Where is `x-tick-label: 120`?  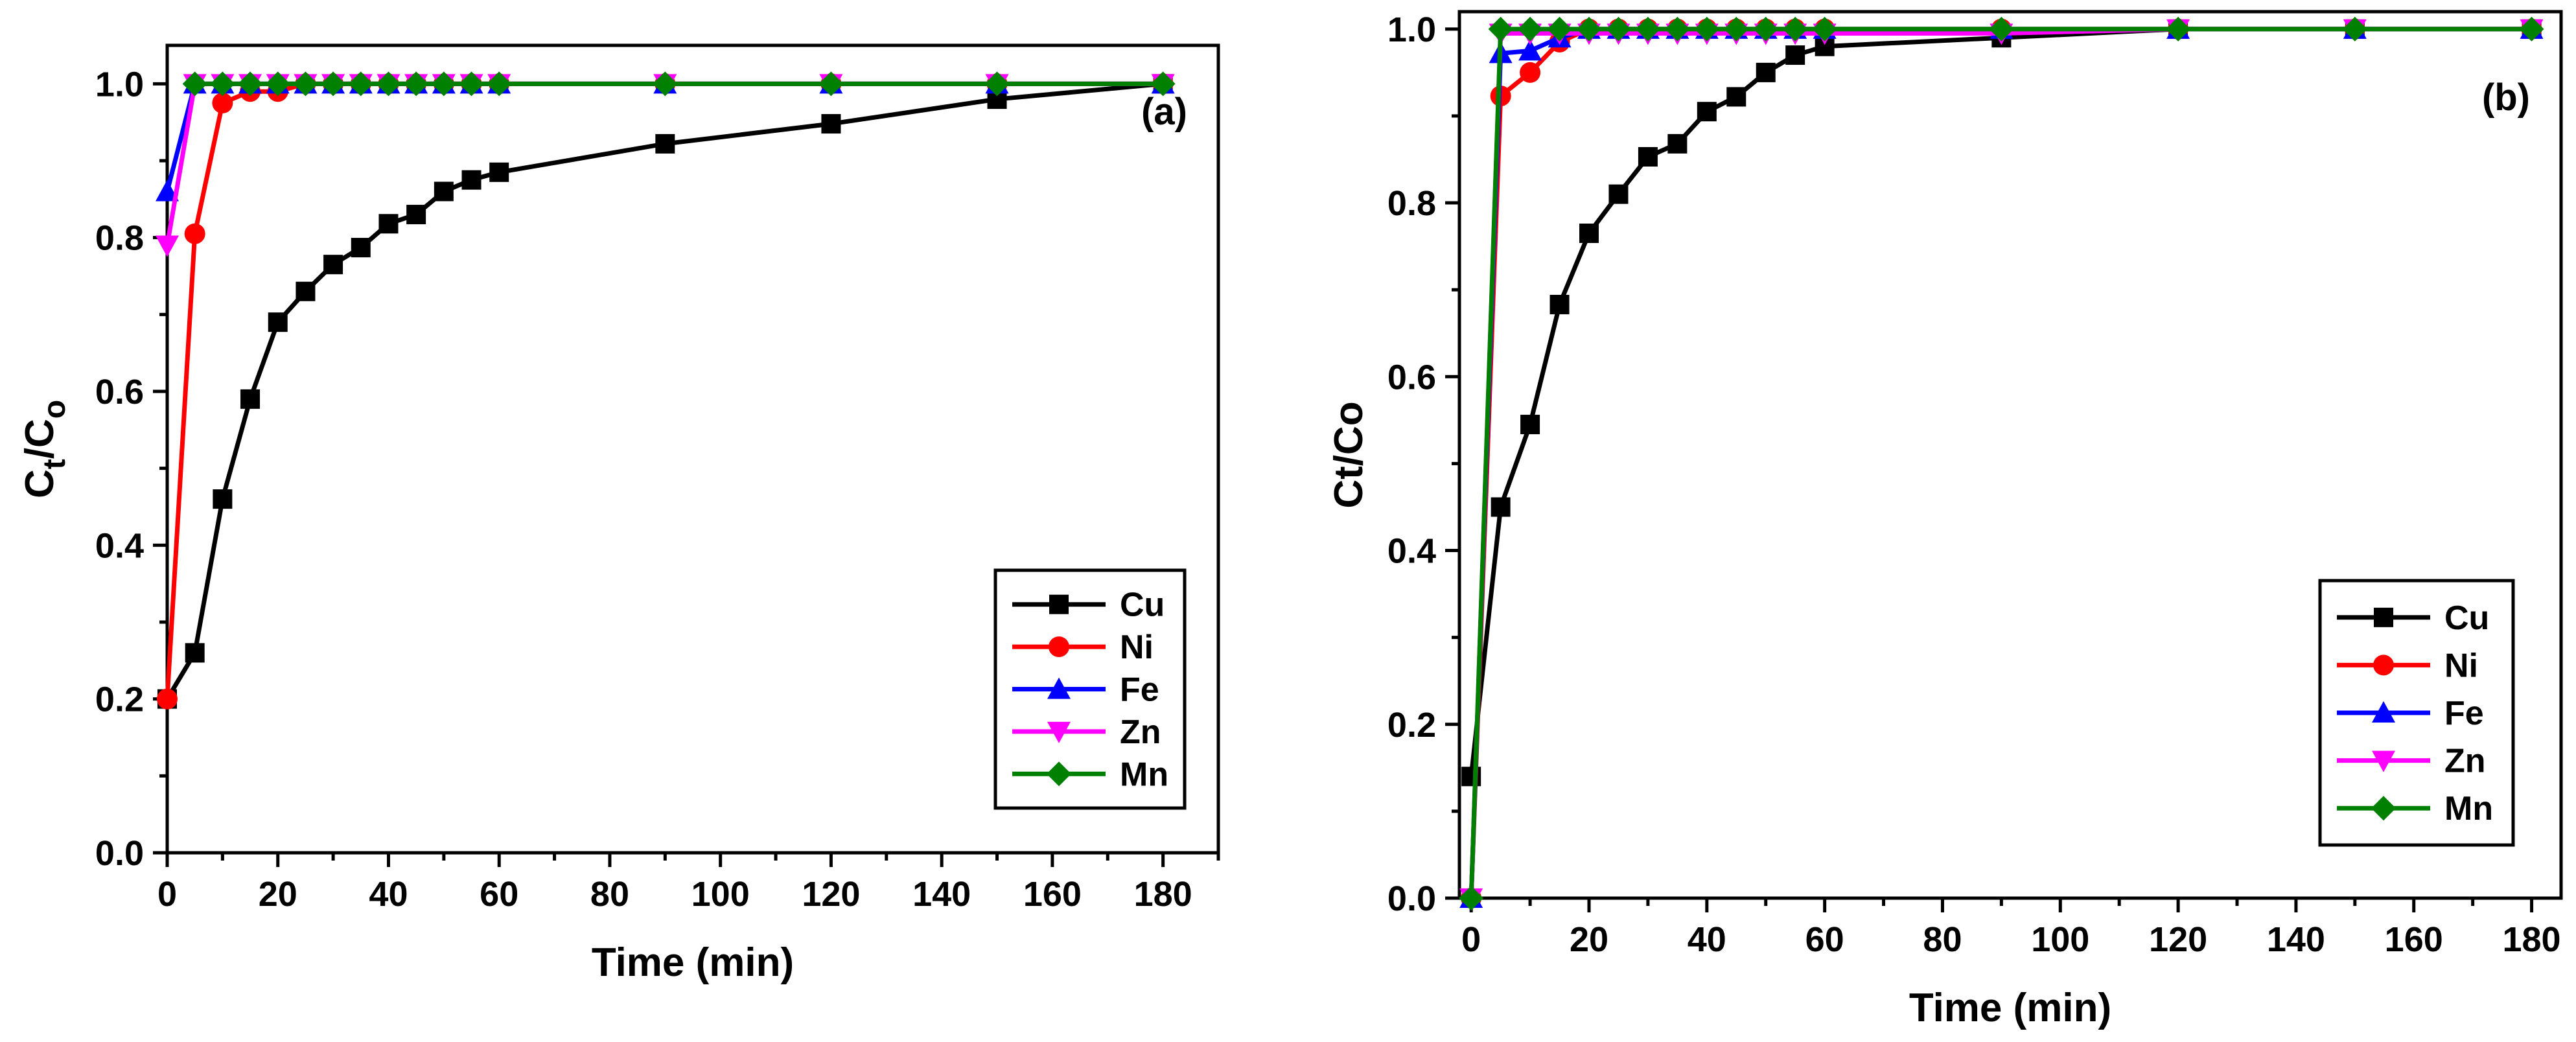 x-tick-label: 120 is located at coordinates (831, 894).